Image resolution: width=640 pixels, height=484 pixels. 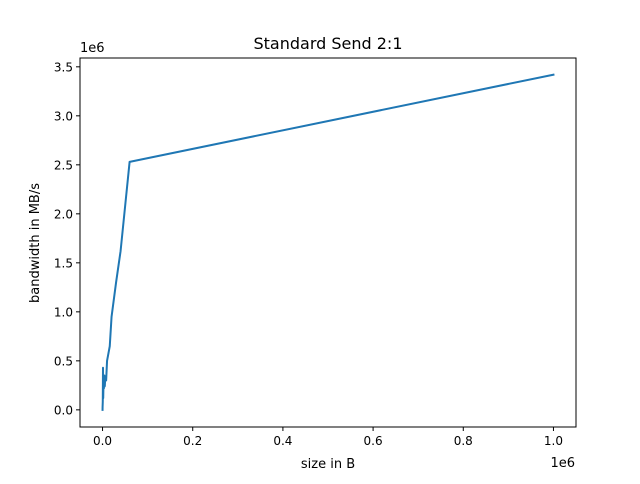 I want to click on x-axis-label: size in B, so click(x=328, y=464).